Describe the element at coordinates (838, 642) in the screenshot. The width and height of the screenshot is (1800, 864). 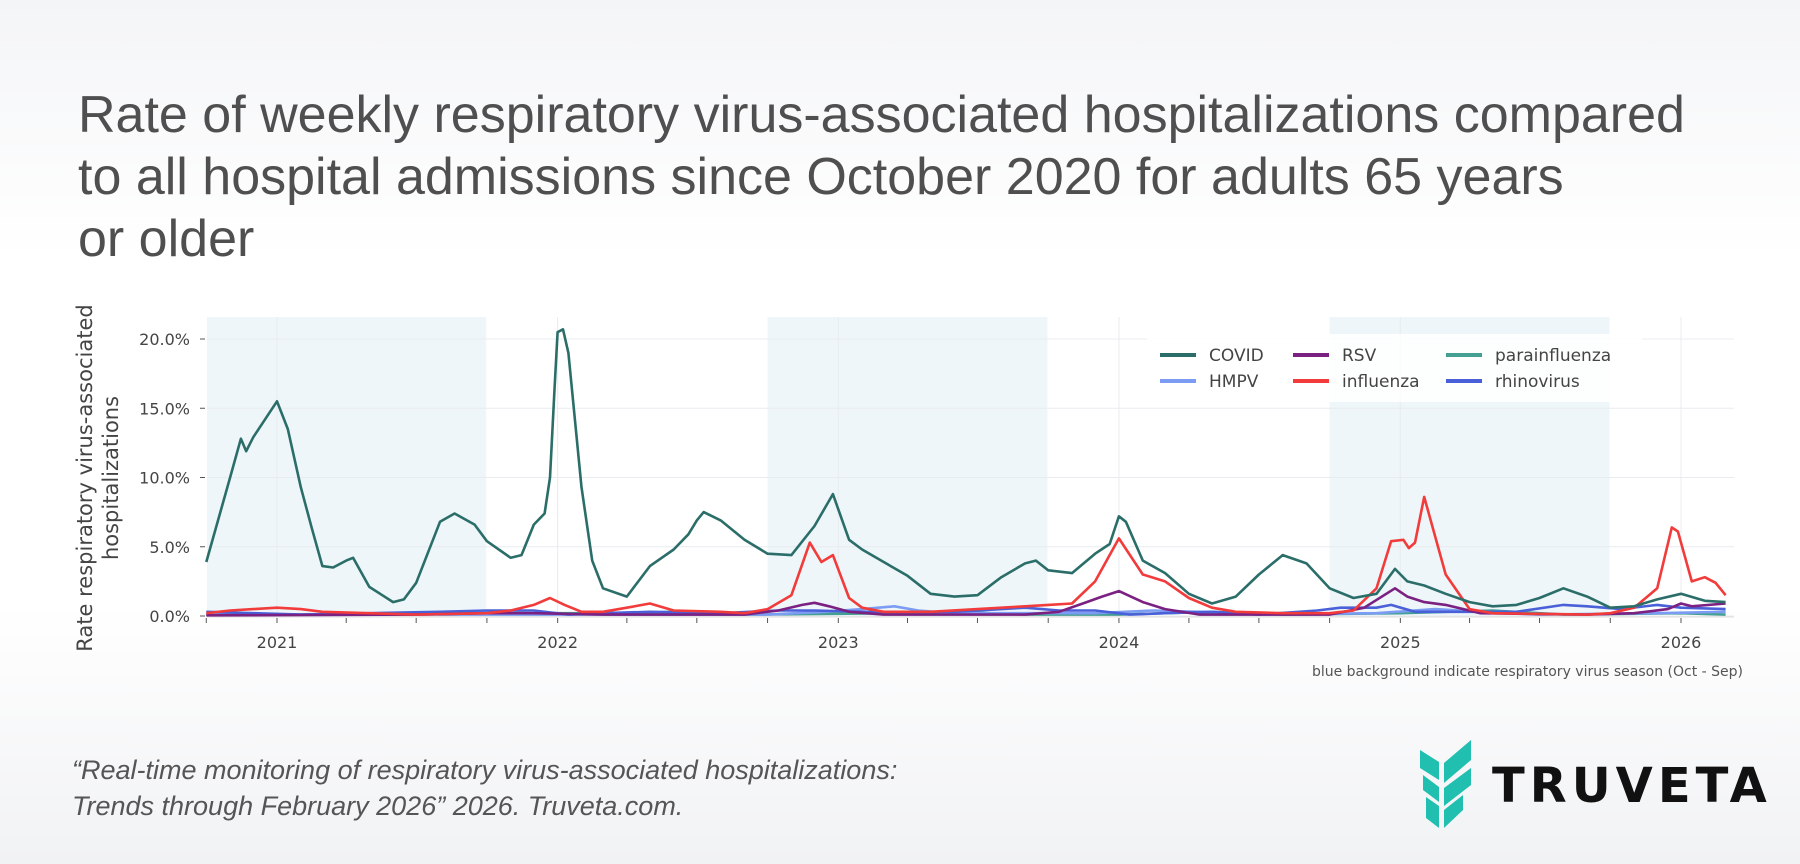
I see `x-tick-label: 2023` at that location.